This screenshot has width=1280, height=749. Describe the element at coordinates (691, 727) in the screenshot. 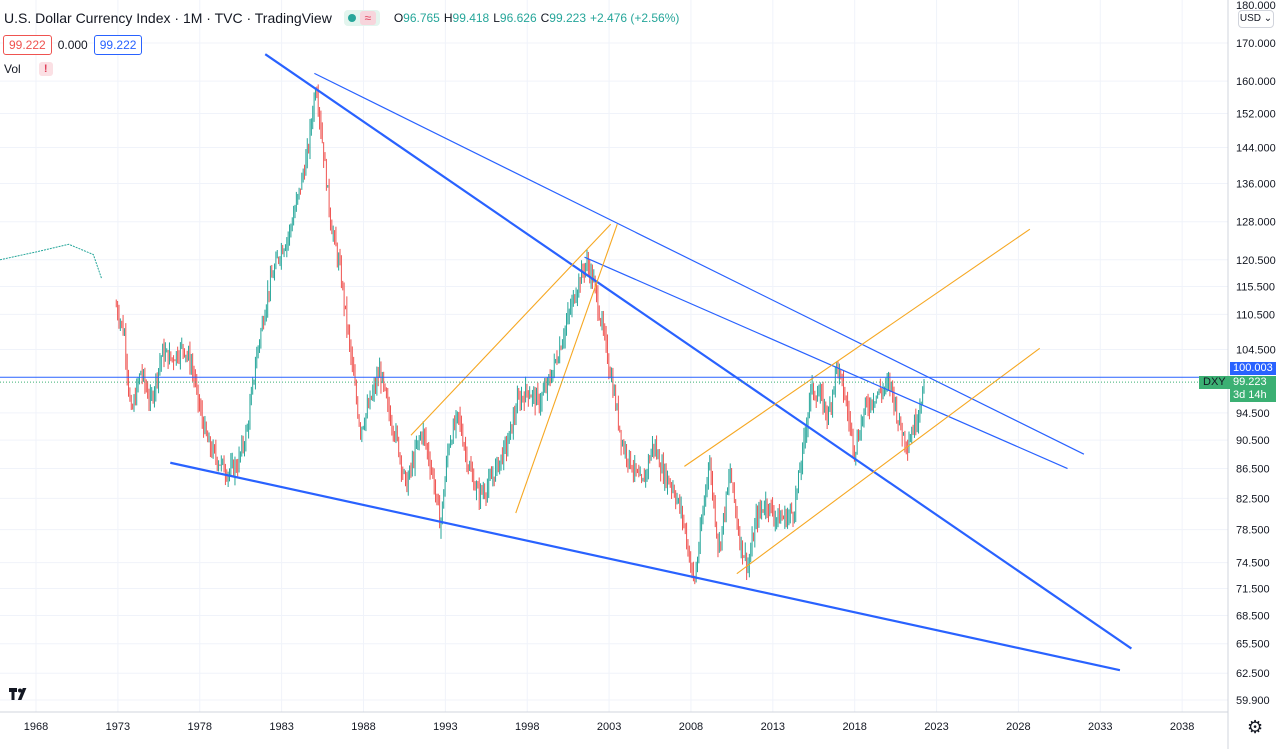

I see `x-tick-label: 2008` at that location.